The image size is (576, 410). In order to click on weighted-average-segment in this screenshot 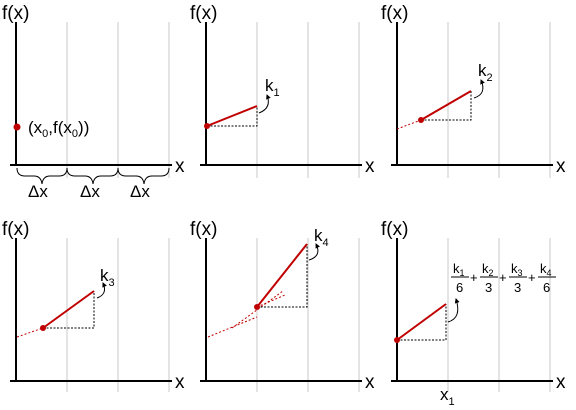, I will do `click(421, 322)`.